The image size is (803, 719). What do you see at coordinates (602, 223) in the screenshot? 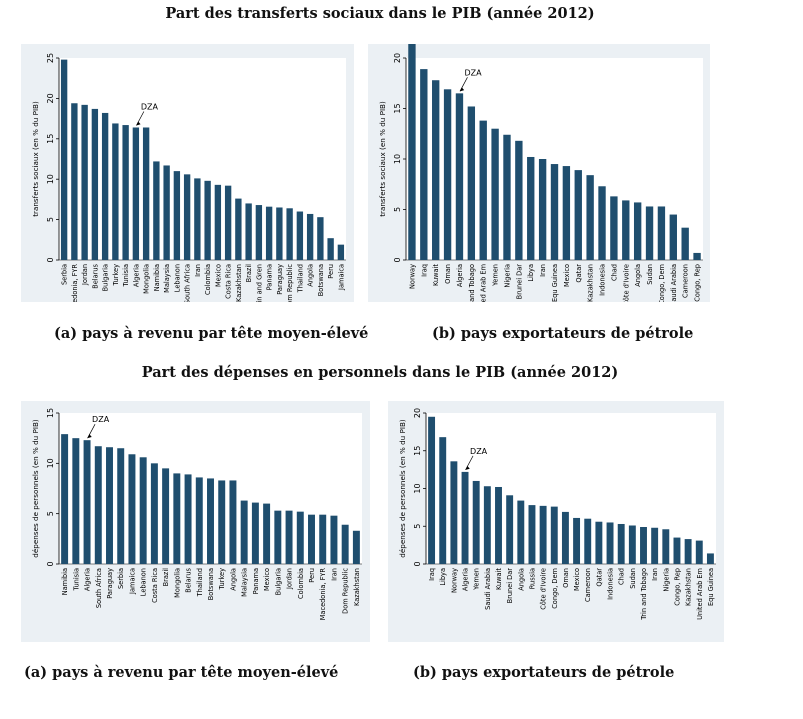
I see `bar-indonesia` at bounding box center [602, 223].